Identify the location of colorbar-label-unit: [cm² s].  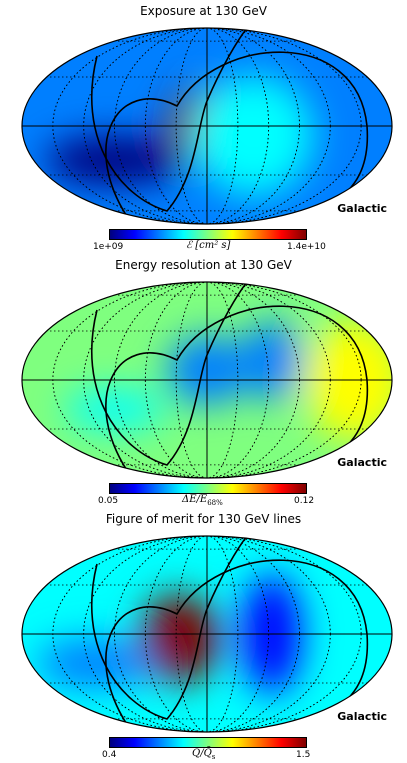
(213, 245).